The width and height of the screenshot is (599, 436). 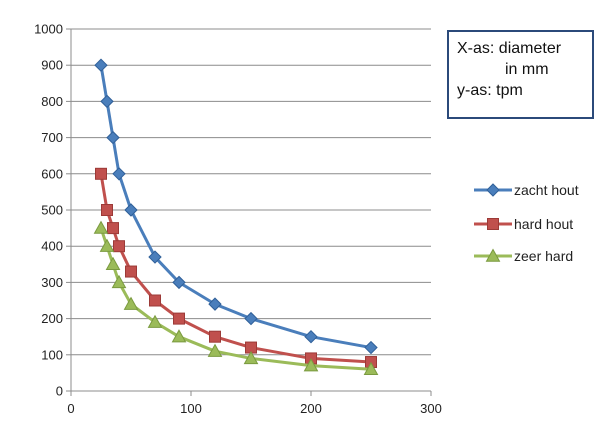 I want to click on y-tick-label: 900, so click(x=52, y=65).